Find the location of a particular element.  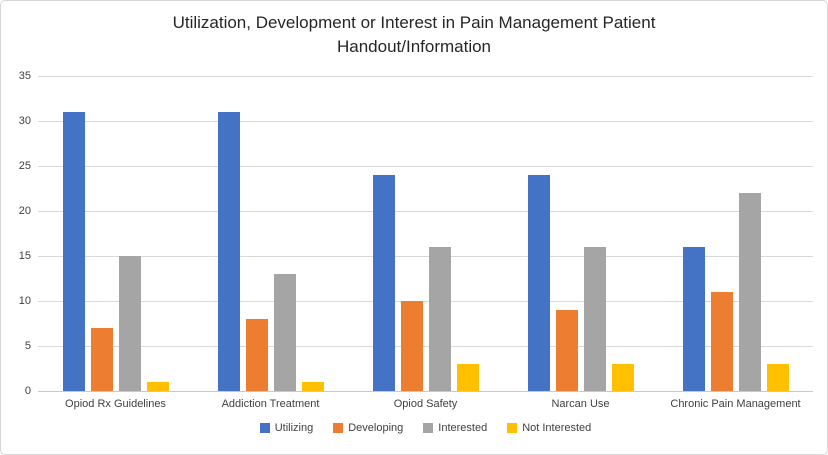

bar-utilizing-addiction-treatment is located at coordinates (228, 251).